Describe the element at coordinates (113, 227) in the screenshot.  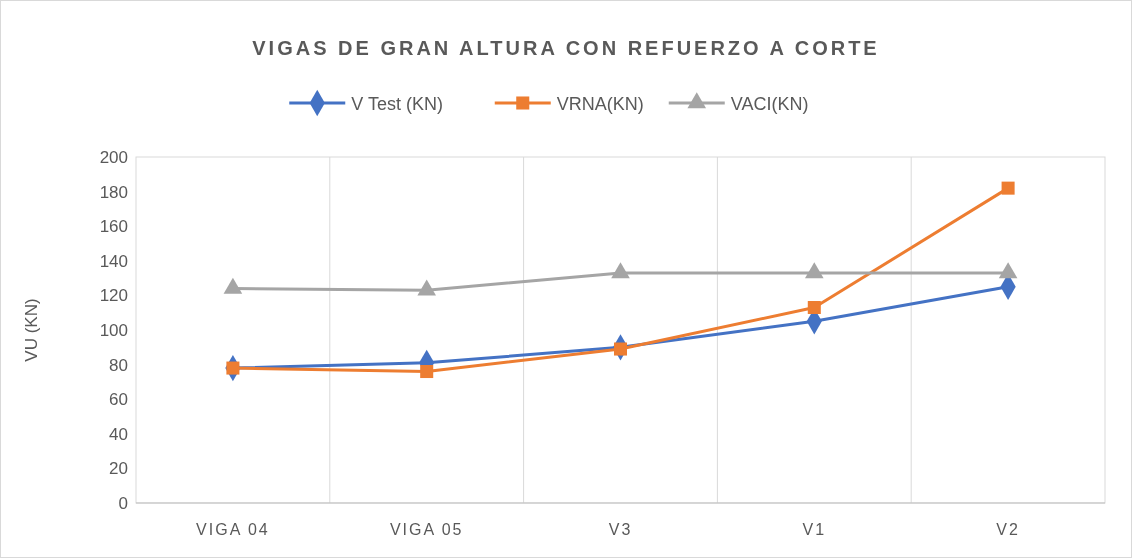
I see `y-tick-label: 160` at that location.